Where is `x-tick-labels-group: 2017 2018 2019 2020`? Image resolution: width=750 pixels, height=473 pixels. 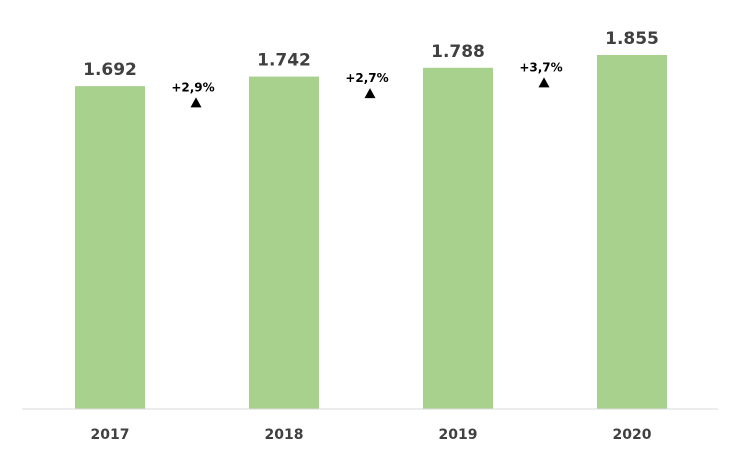 x-tick-labels-group: 2017 2018 2019 2020 is located at coordinates (371, 435).